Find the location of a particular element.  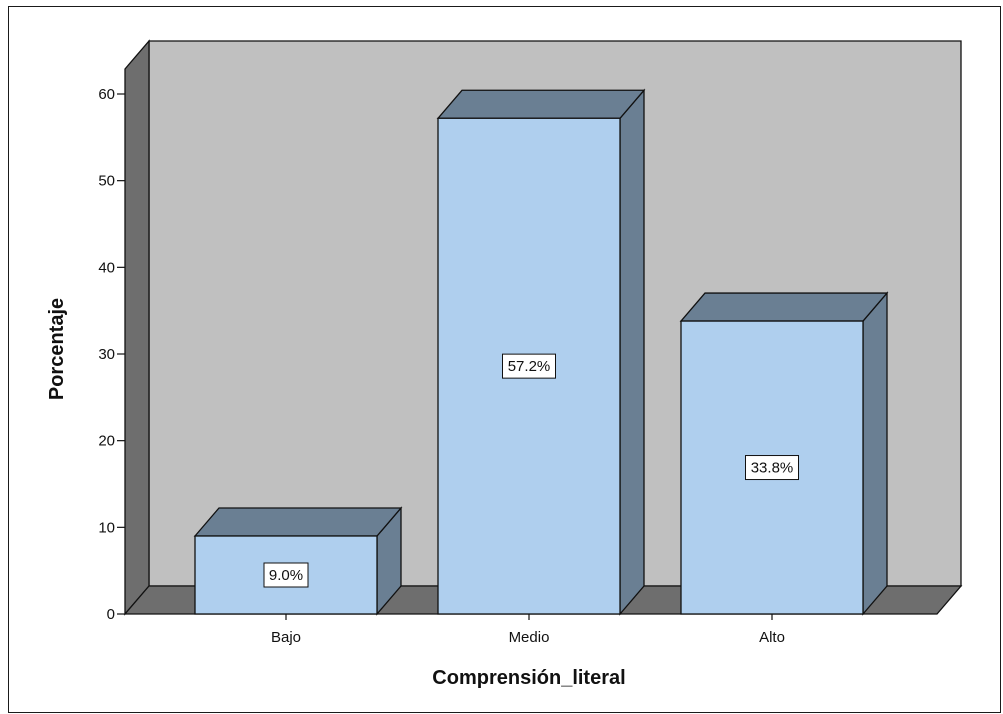

data-label: 33.8% is located at coordinates (772, 468).